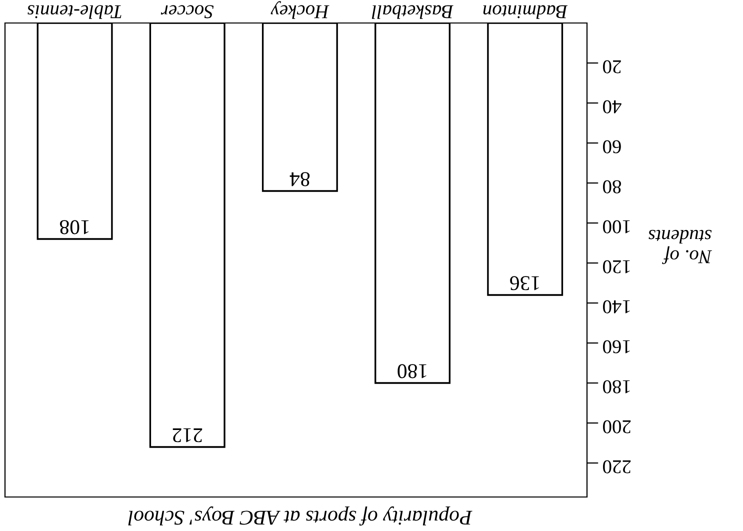 The image size is (743, 531). I want to click on y-tick-label: 100, so click(616, 227).